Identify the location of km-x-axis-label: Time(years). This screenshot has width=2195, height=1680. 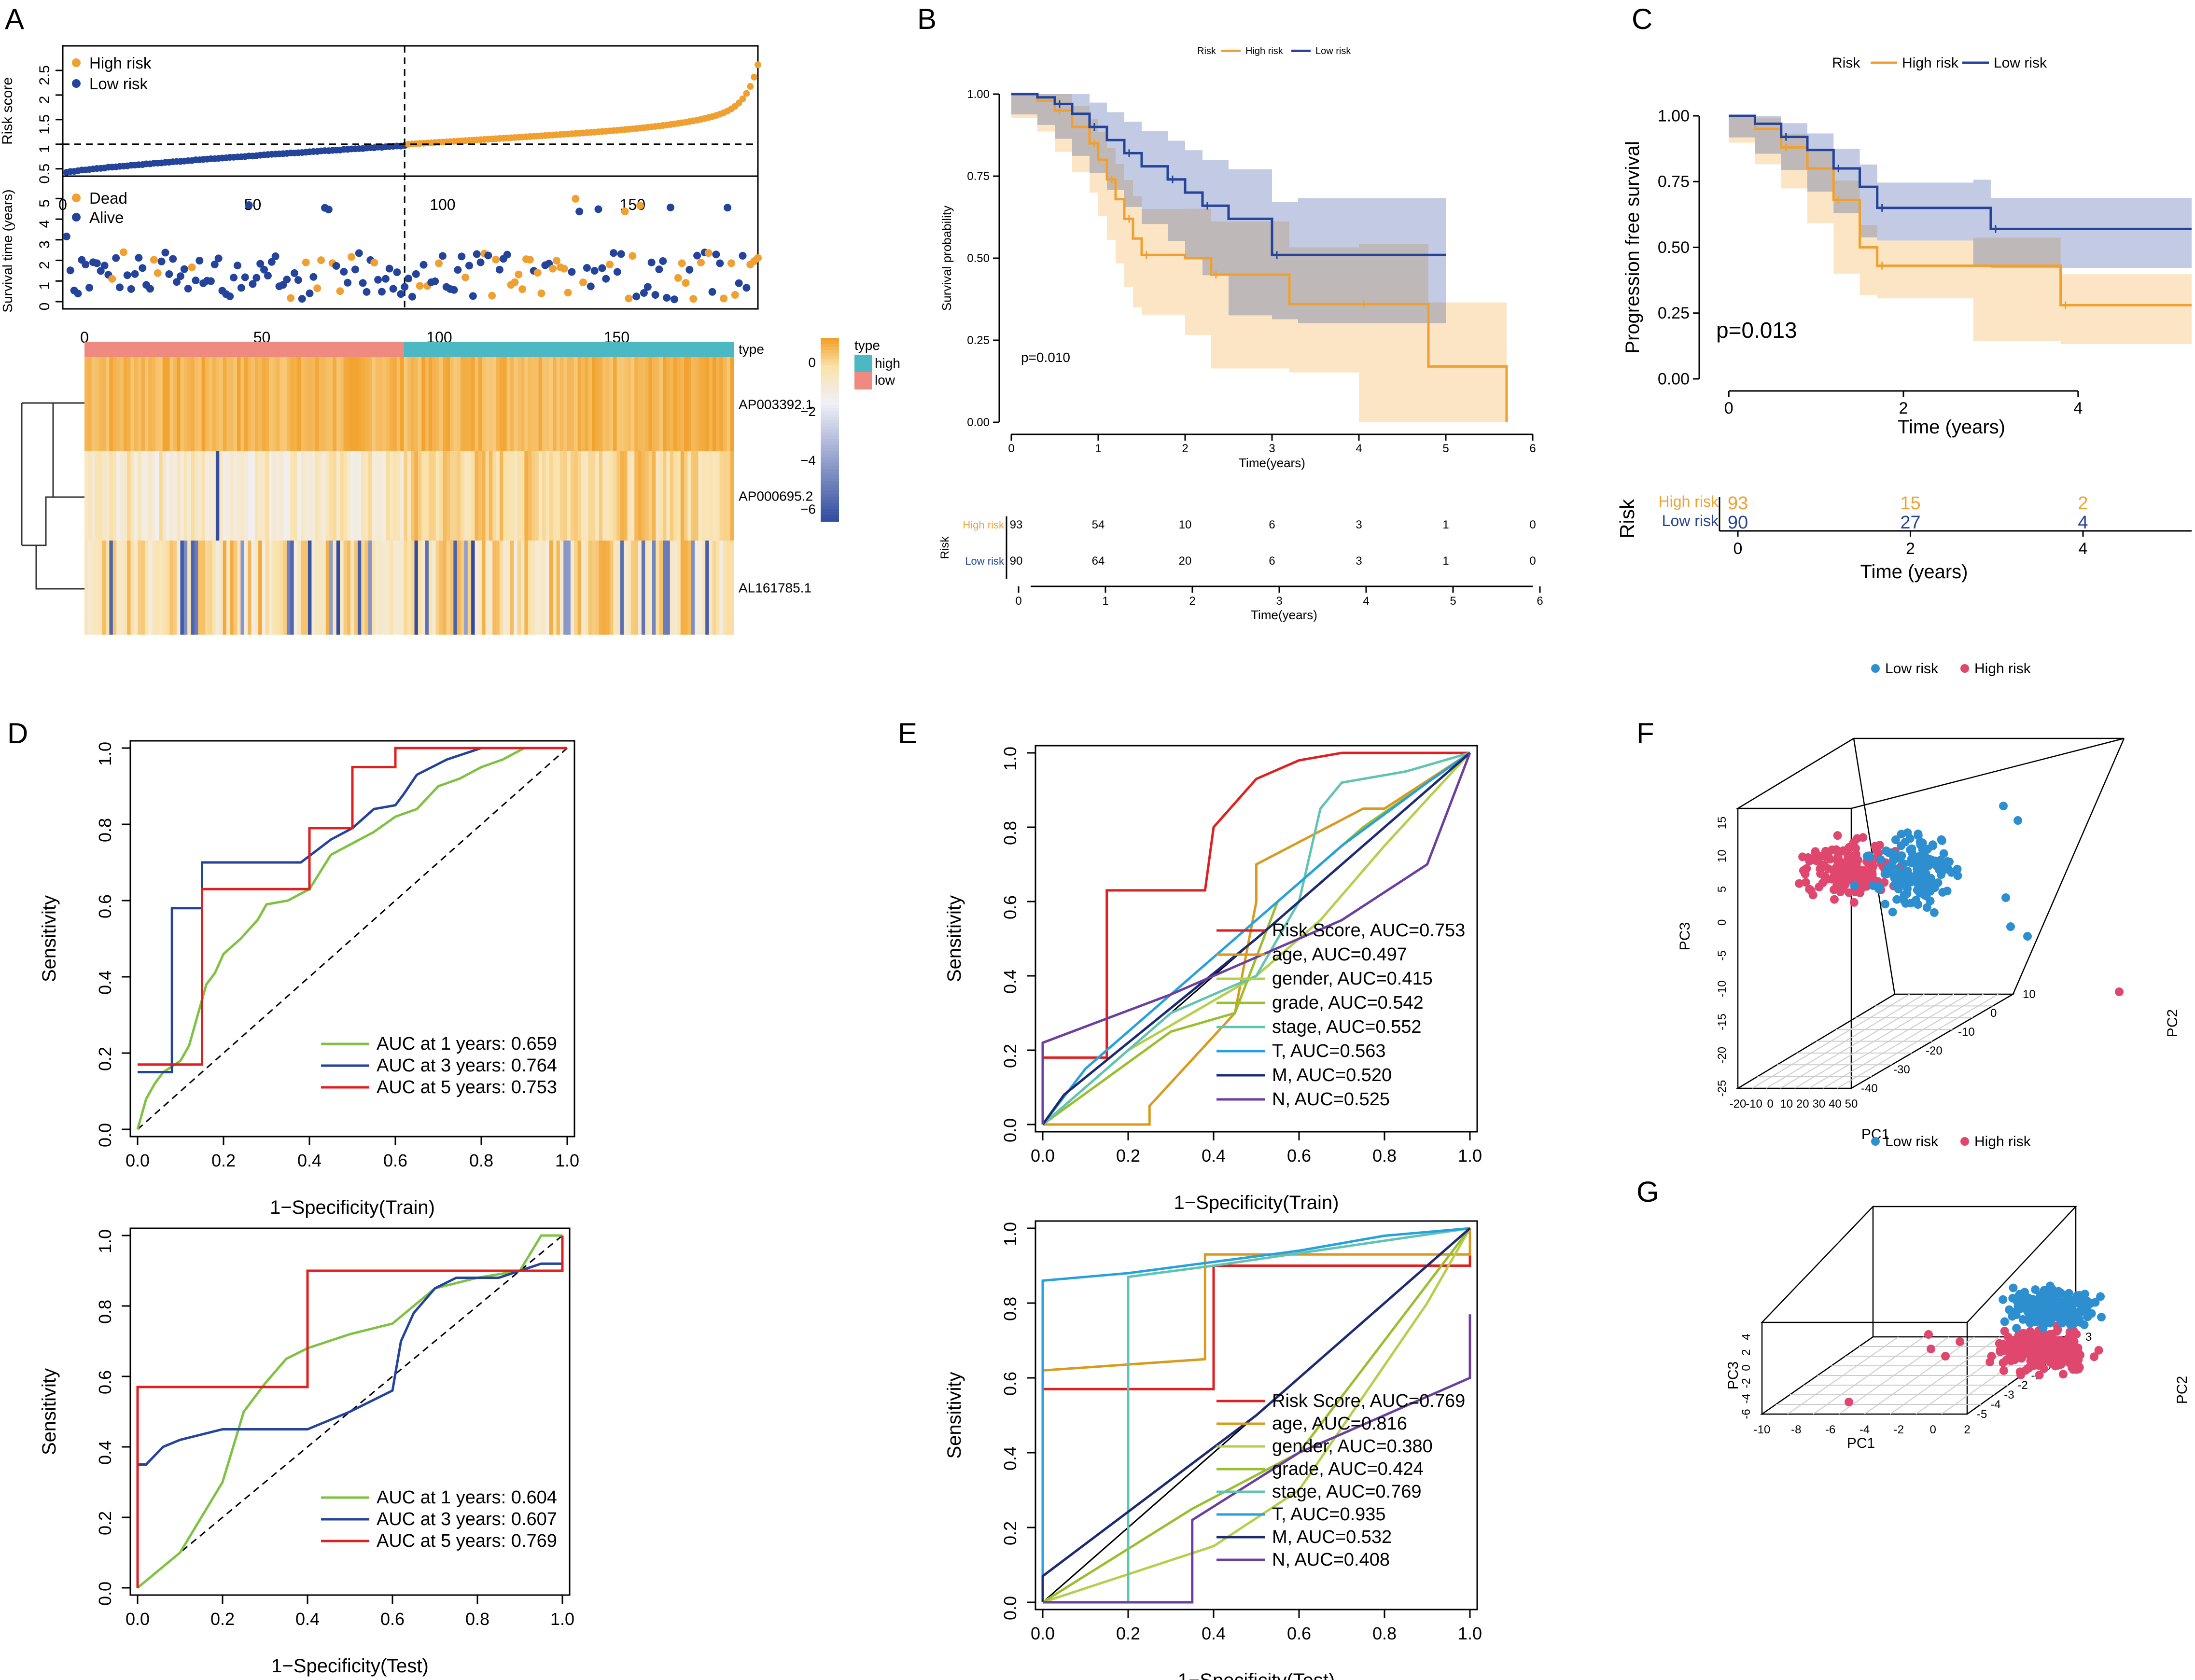
(1272, 463).